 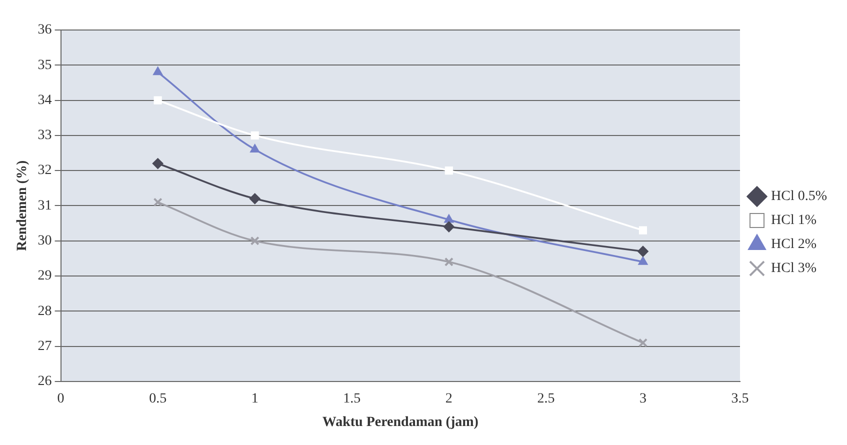 What do you see at coordinates (642, 398) in the screenshot?
I see `x-tick-label: 3` at bounding box center [642, 398].